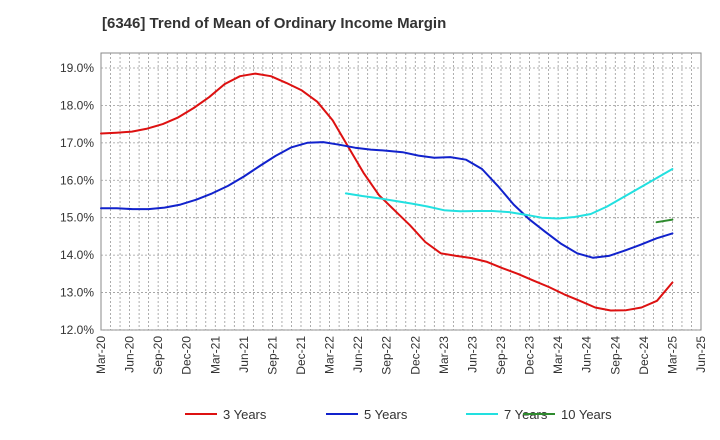 The height and width of the screenshot is (440, 720). I want to click on x-tick-label: Mar-25, so click(672, 355).